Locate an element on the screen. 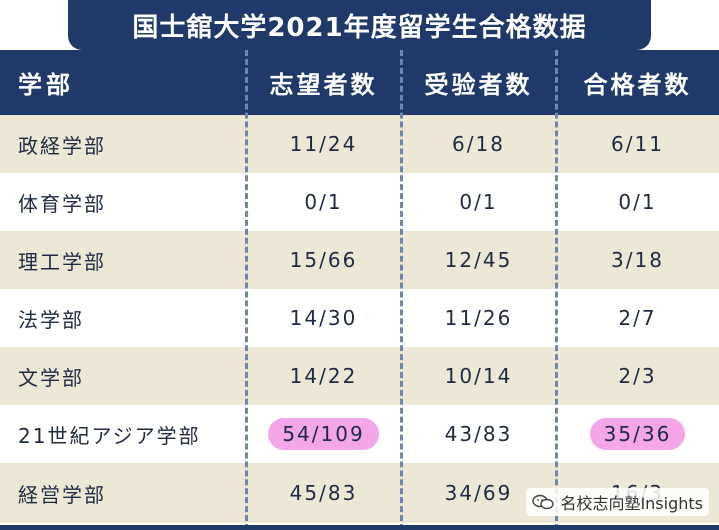  table-row: 体育学部 0/1 0/1 0/1 is located at coordinates (359, 202).